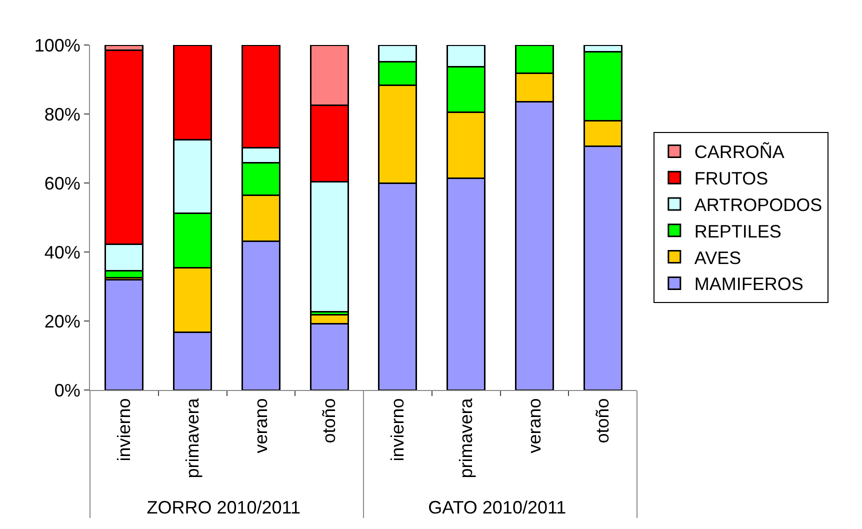 The image size is (862, 529). Describe the element at coordinates (749, 284) in the screenshot. I see `legend-label: MAMIFEROS` at that location.